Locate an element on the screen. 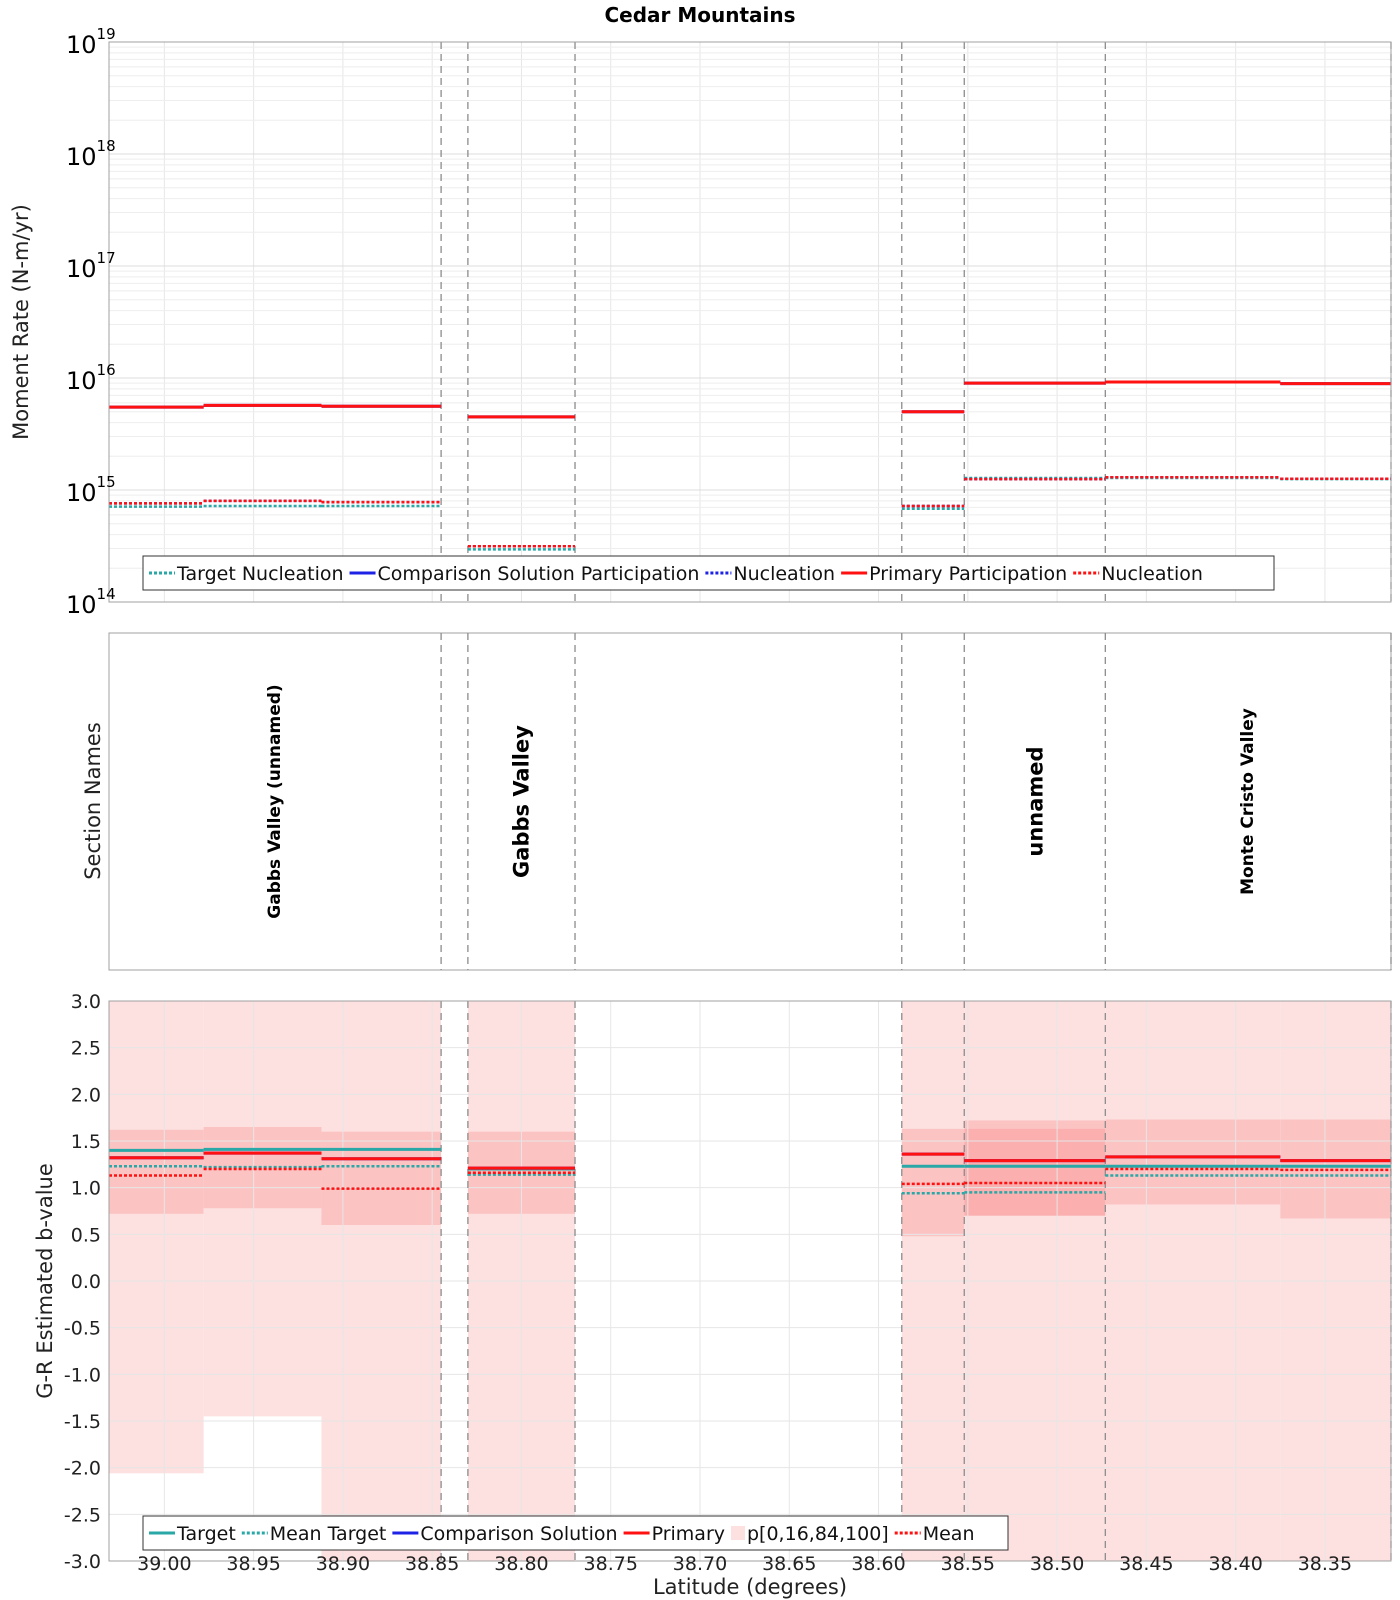 This screenshot has height=1600, width=1400. bvalue-y-tick-label: -0.5 is located at coordinates (82, 1329).